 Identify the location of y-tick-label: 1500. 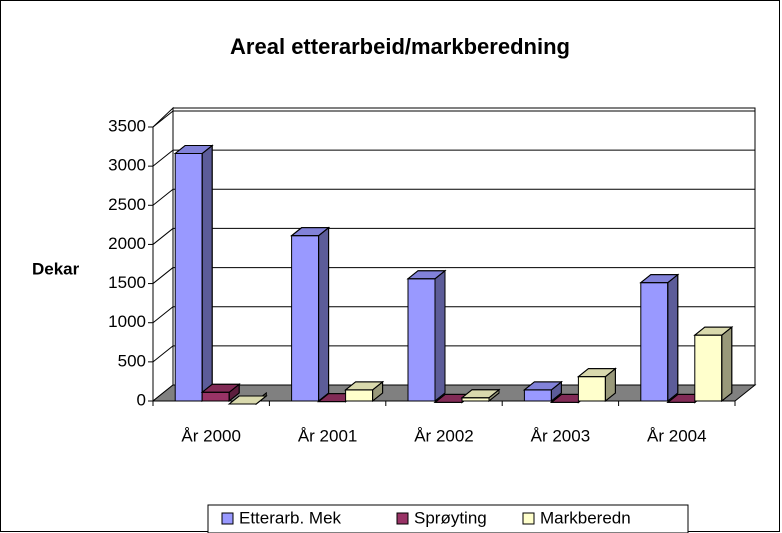
(127, 282).